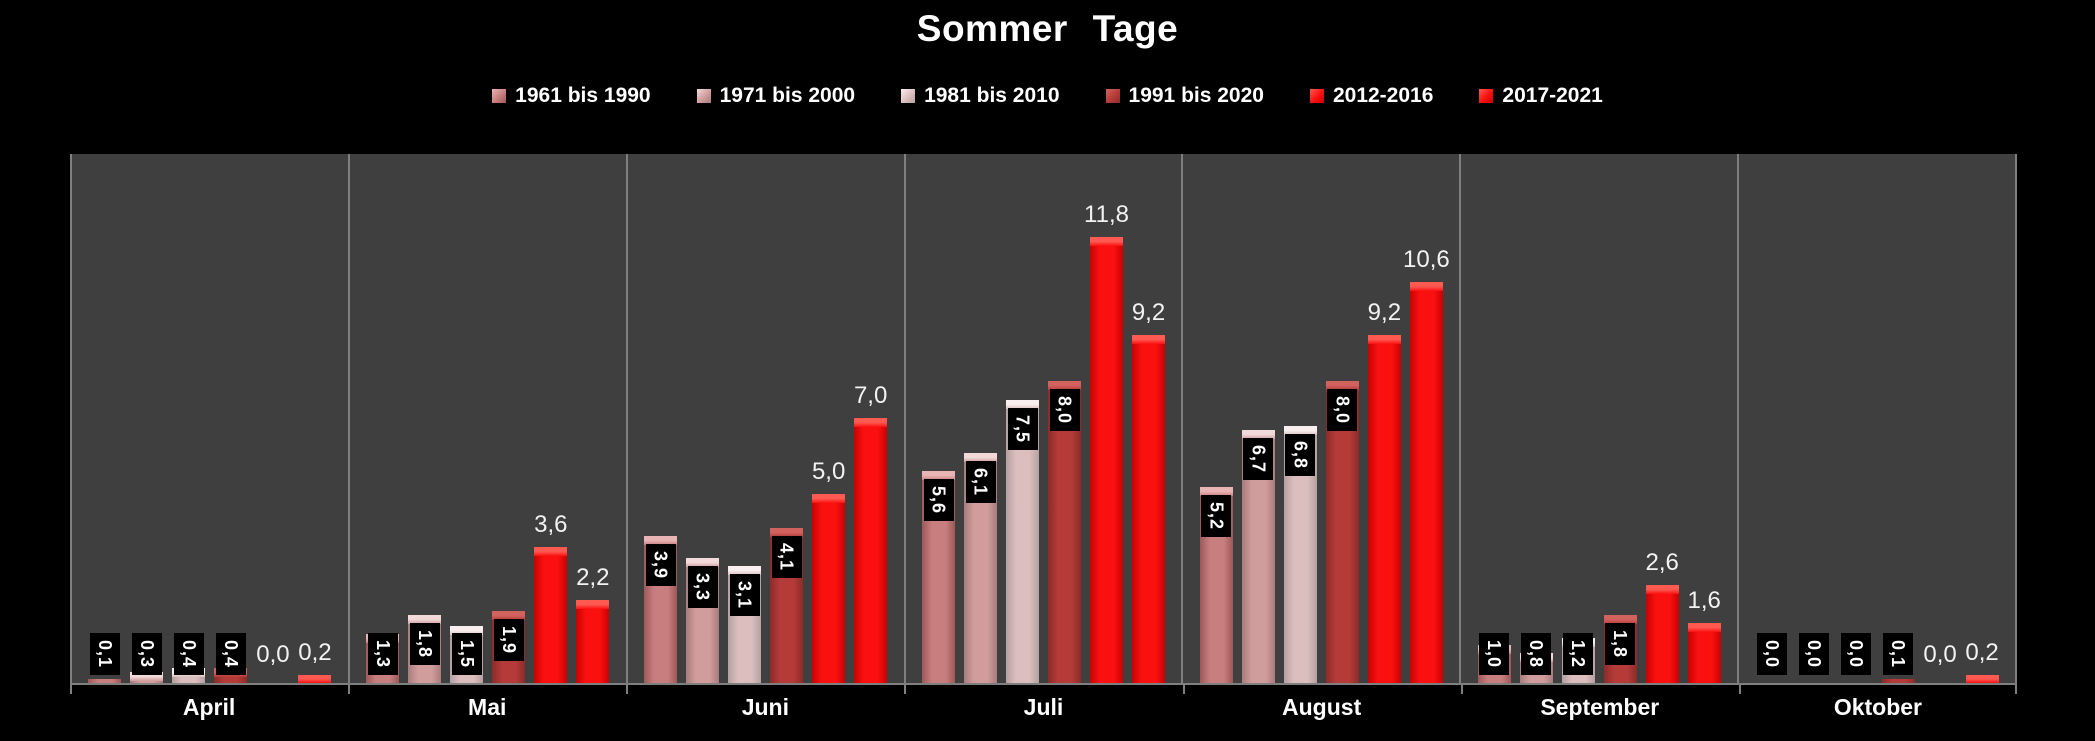 Image resolution: width=2095 pixels, height=741 pixels. I want to click on data-label-value: 1,0, so click(1494, 654).